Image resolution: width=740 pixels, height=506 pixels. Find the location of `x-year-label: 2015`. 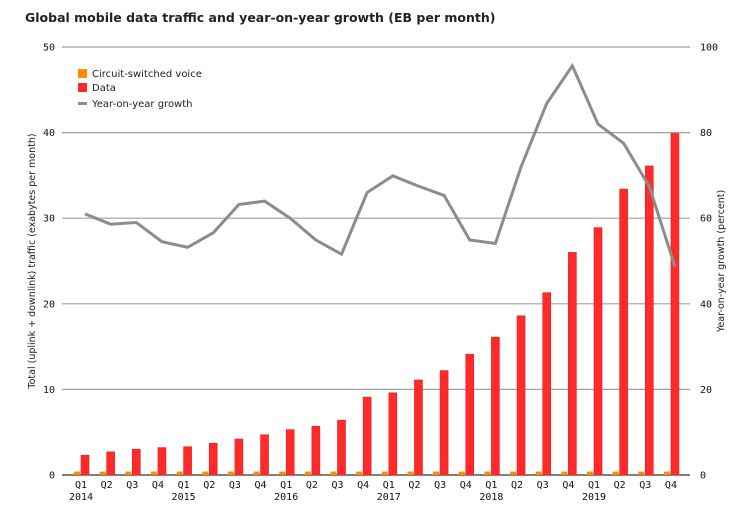

x-year-label: 2015 is located at coordinates (184, 497).